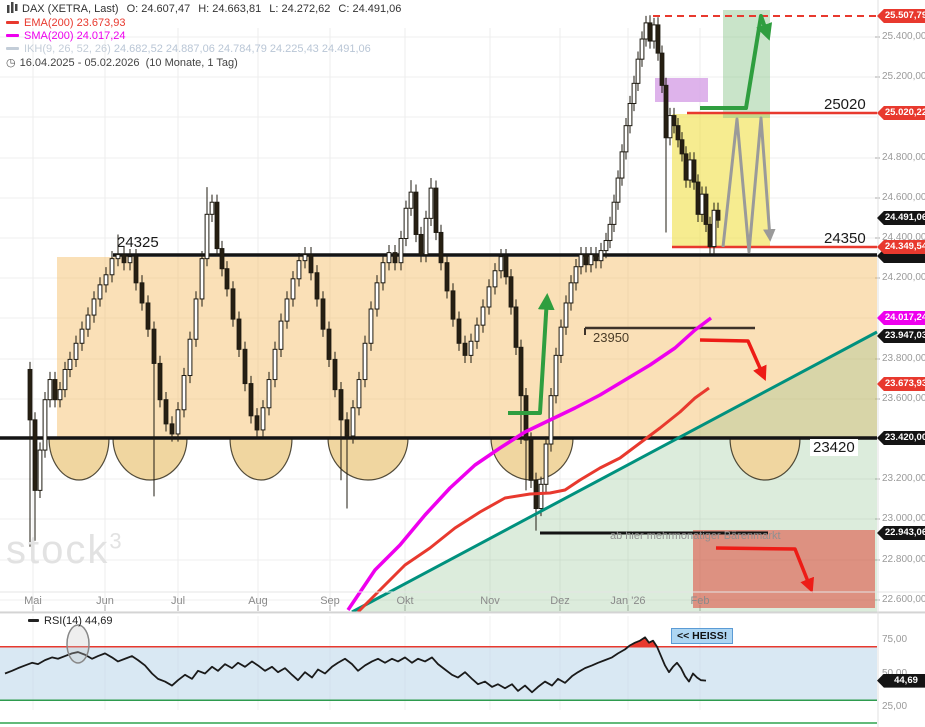 This screenshot has width=925, height=727. I want to click on arrow-green-up-target, so click(736, 62).